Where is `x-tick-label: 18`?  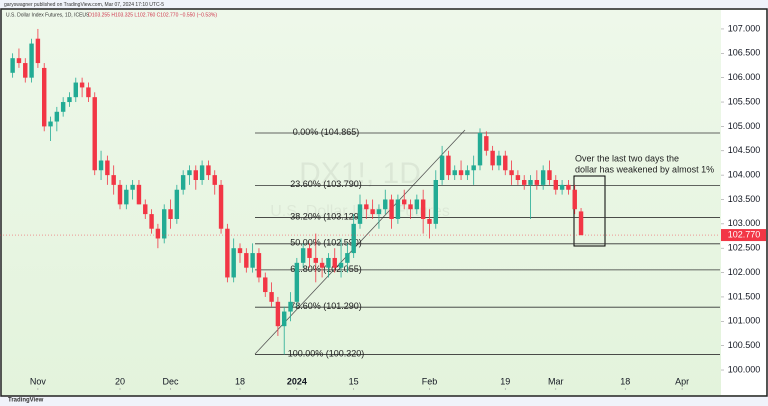 x-tick-label: 18 is located at coordinates (625, 381).